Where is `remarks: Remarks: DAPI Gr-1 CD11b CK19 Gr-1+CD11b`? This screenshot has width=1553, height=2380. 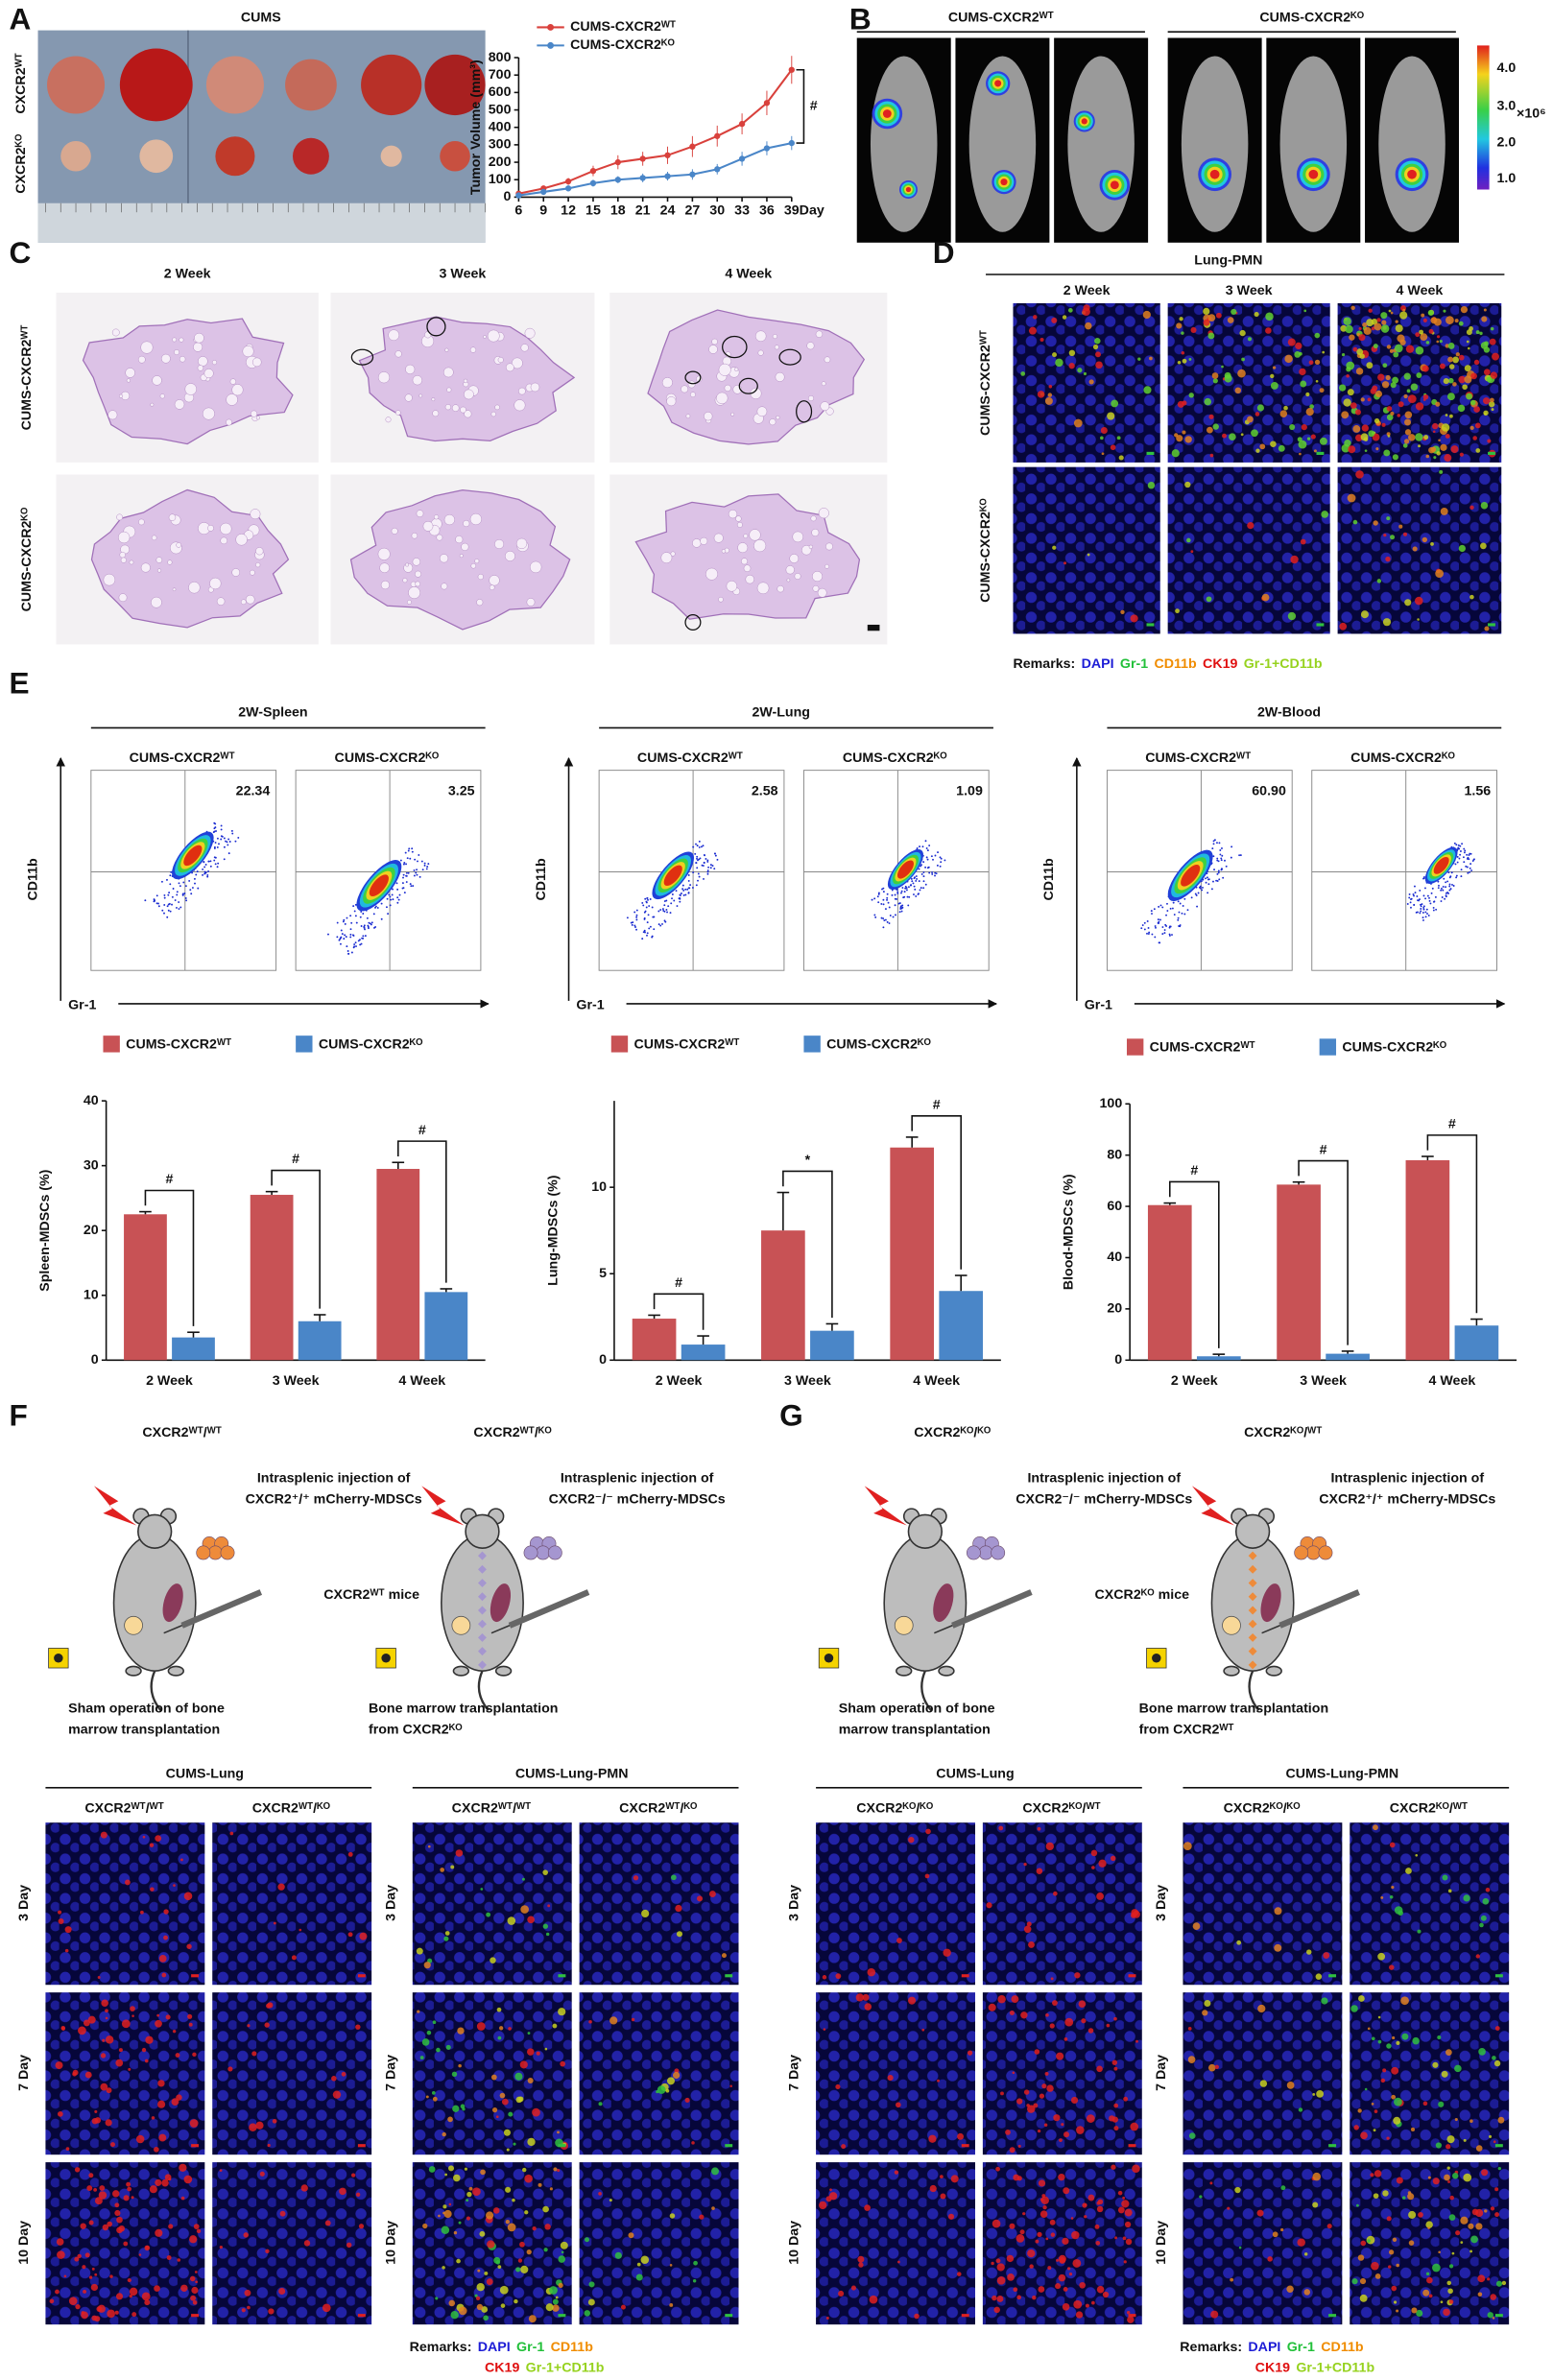
remarks: Remarks: DAPI Gr-1 CD11b CK19 Gr-1+CD11b is located at coordinates (1167, 664).